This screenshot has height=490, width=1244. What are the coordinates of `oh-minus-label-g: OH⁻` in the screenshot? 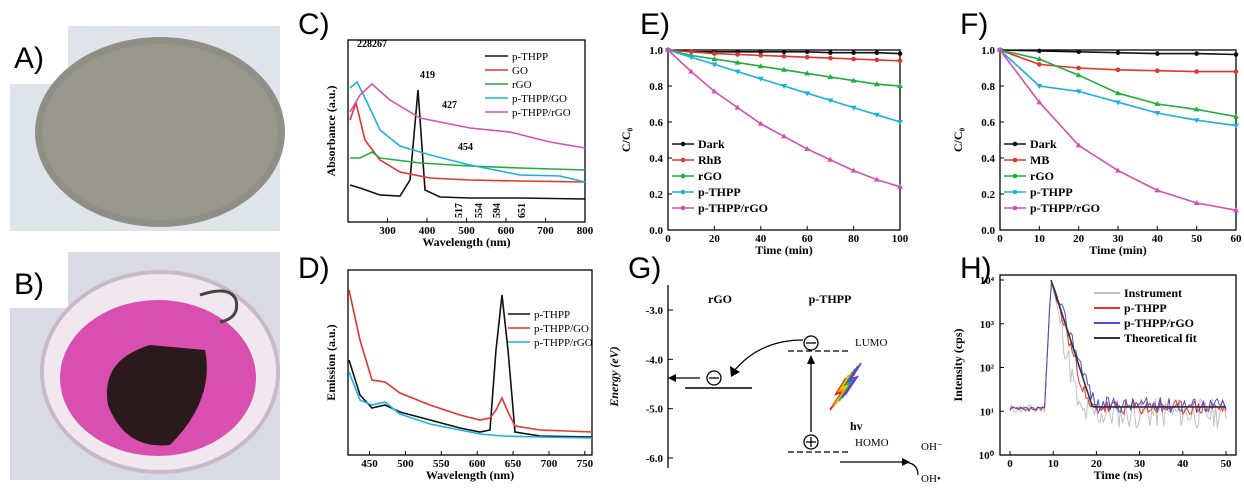 It's located at (932, 447).